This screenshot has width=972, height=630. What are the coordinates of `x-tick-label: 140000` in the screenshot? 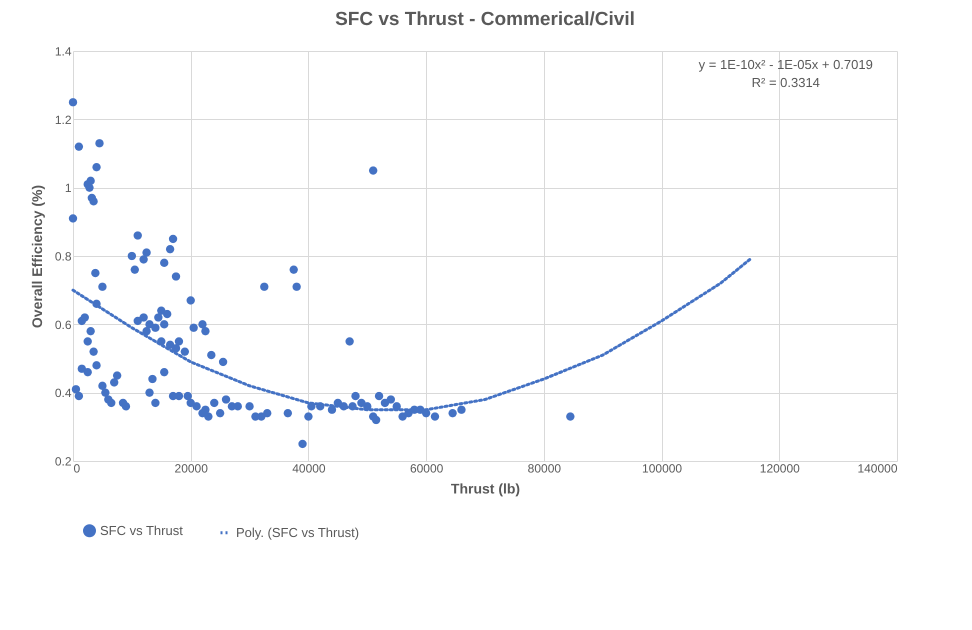 It's located at (877, 469).